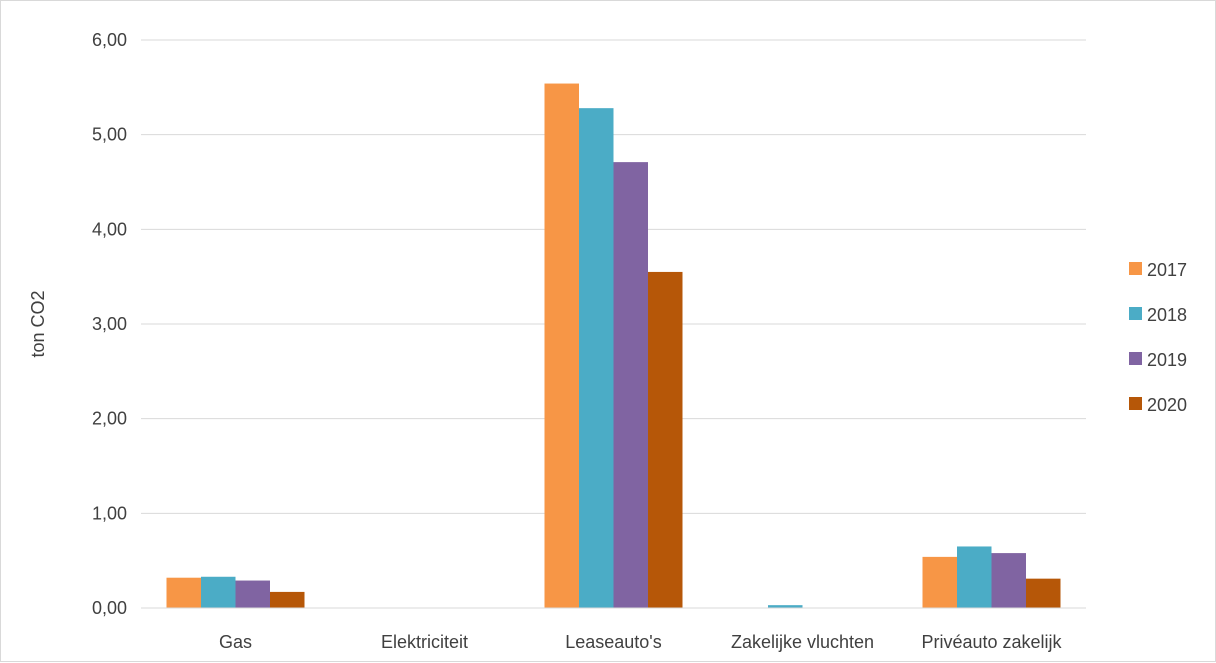 The height and width of the screenshot is (663, 1216). Describe the element at coordinates (991, 642) in the screenshot. I see `x-tick-label: Privéauto zakelijk` at that location.